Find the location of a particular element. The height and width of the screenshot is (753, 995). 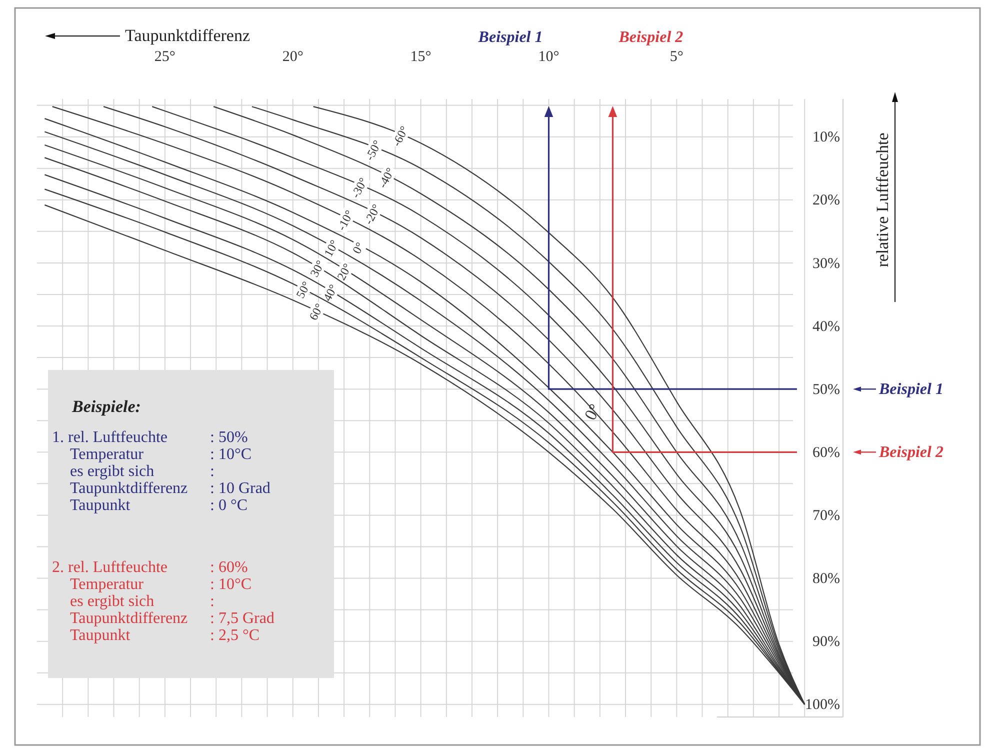

text: 20° is located at coordinates (344, 271).